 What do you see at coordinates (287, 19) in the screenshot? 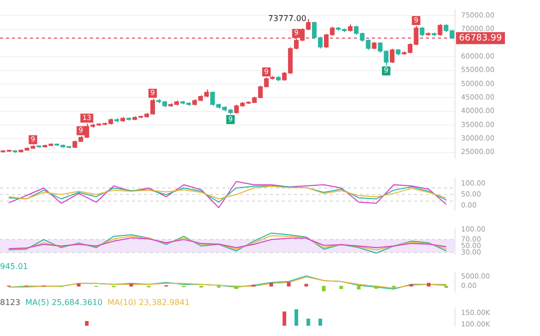
I see `annotation: 73777.00` at bounding box center [287, 19].